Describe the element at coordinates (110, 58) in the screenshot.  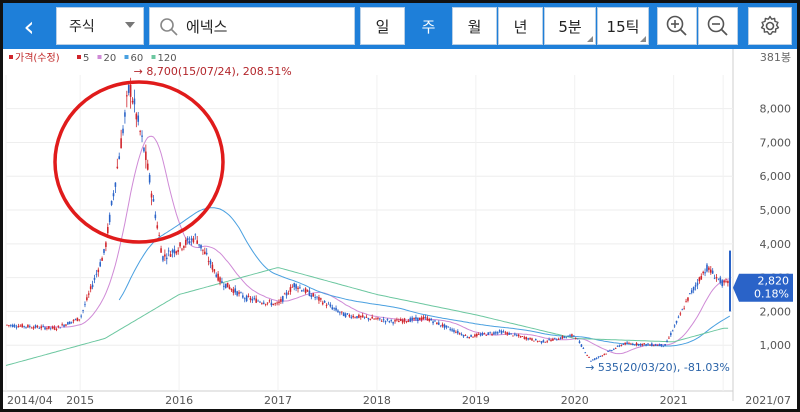
I see `legend-label: 20` at that location.